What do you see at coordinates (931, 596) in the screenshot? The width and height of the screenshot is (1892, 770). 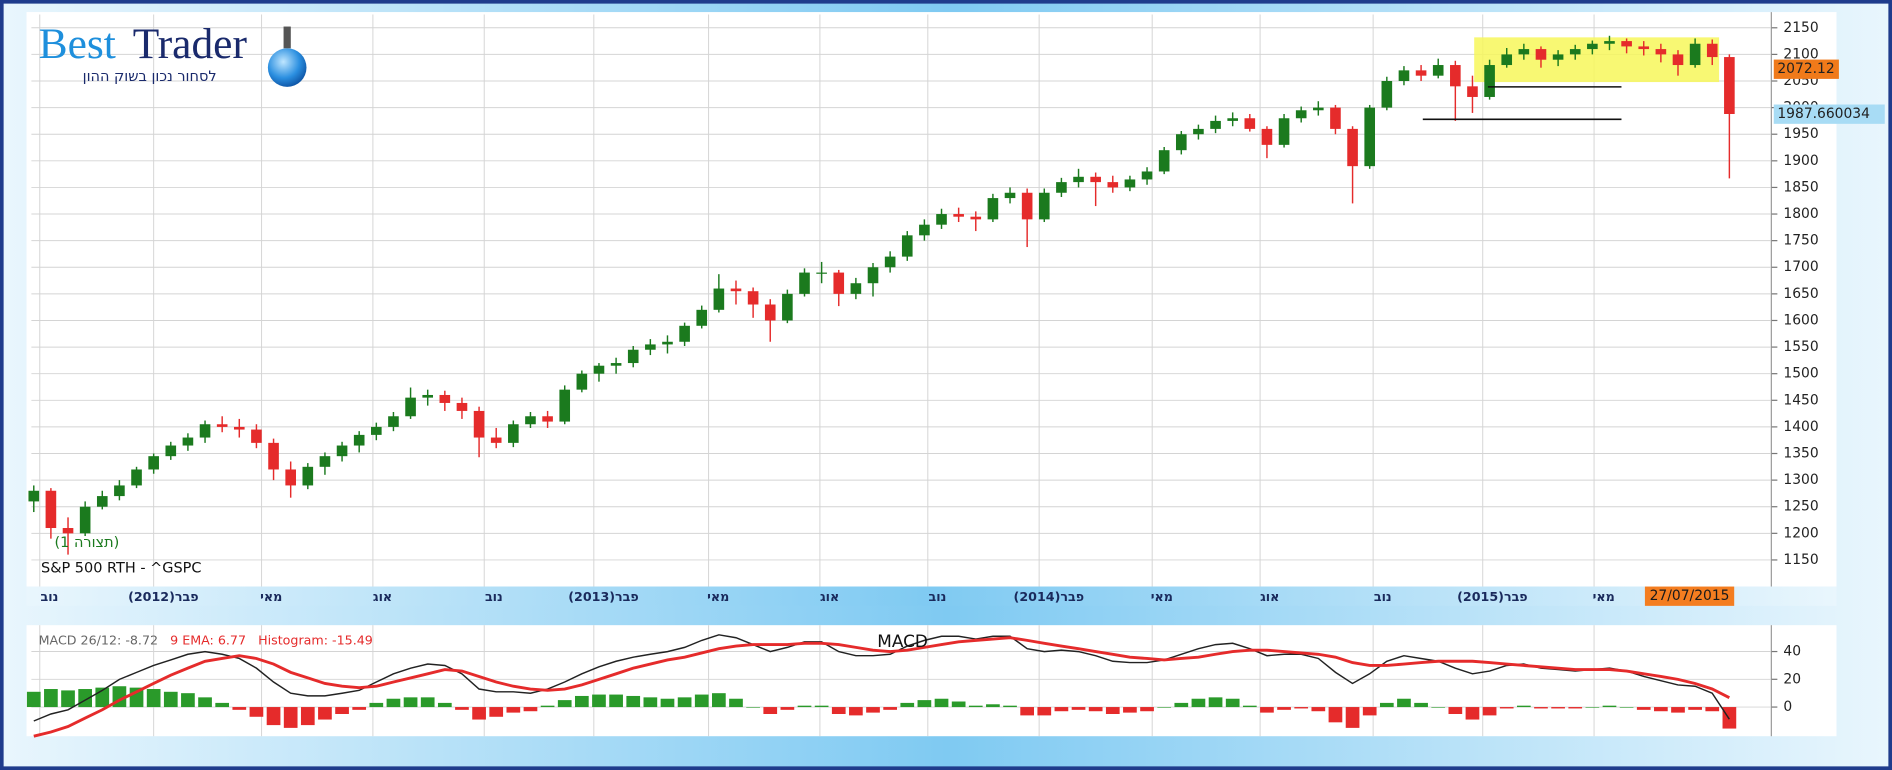 I see `x-axis-band` at bounding box center [931, 596].